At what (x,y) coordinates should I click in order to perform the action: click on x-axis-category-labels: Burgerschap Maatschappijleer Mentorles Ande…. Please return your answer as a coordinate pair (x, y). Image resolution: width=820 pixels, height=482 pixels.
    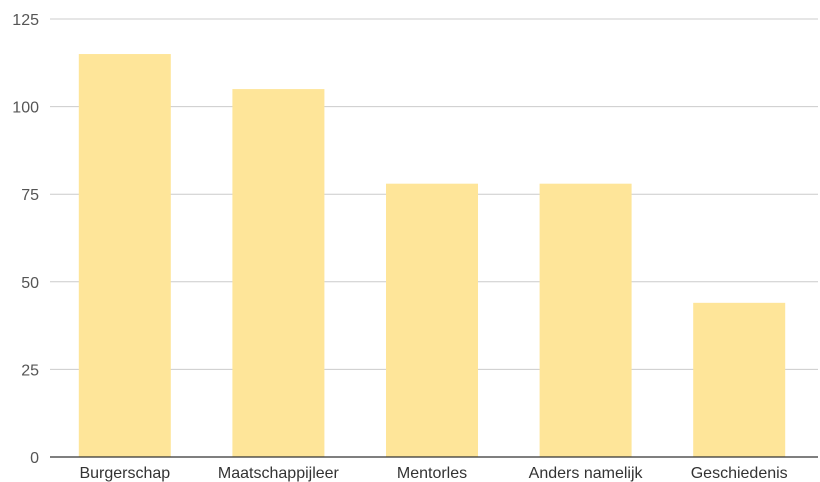
    Looking at the image, I should click on (433, 473).